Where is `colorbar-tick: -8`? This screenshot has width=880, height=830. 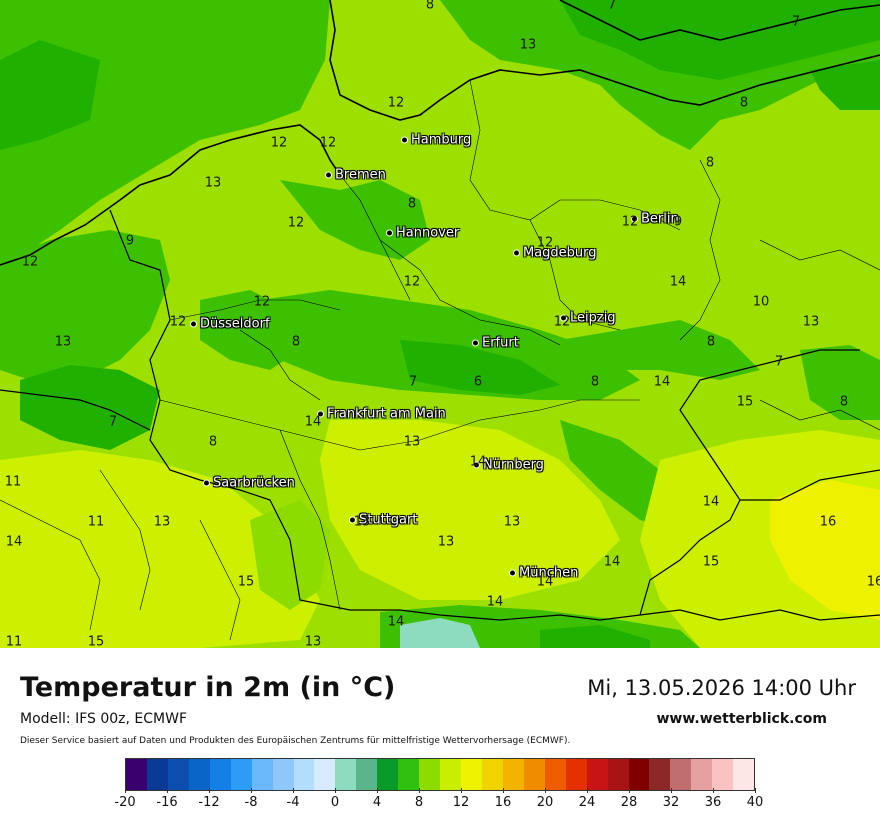 colorbar-tick: -8 is located at coordinates (251, 799).